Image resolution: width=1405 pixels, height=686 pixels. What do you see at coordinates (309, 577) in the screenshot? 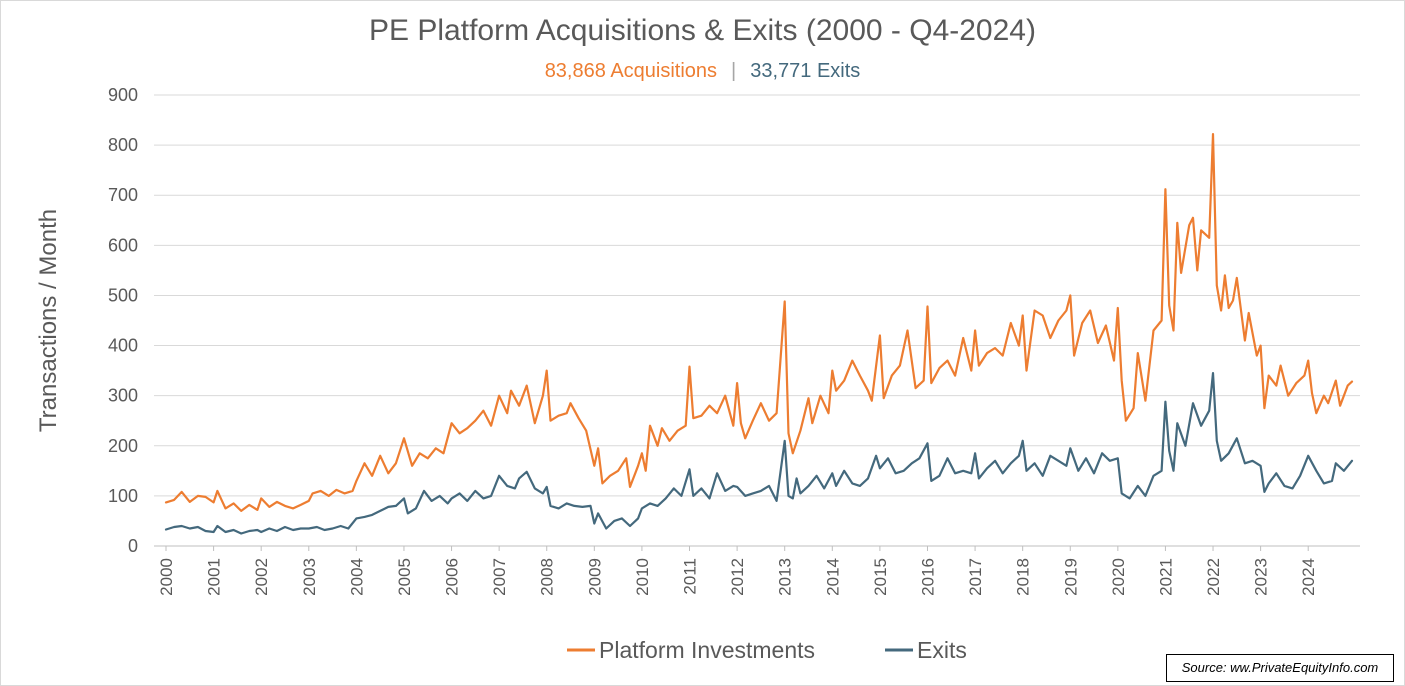
I see `x-tick-label: 2003` at bounding box center [309, 577].